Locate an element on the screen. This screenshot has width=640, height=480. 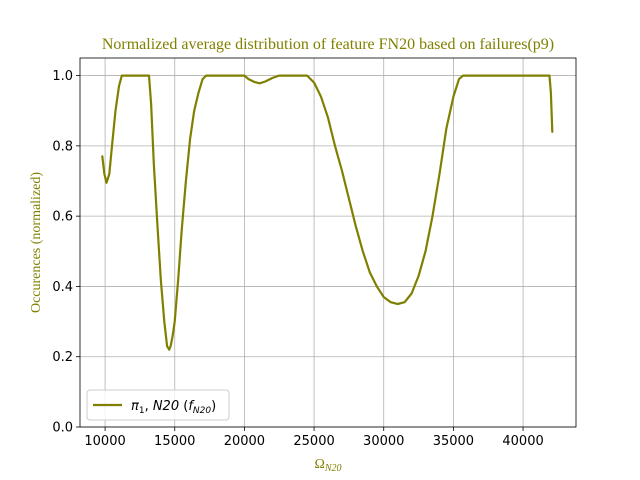
x-axis-label-main: Ω is located at coordinates (319, 464).